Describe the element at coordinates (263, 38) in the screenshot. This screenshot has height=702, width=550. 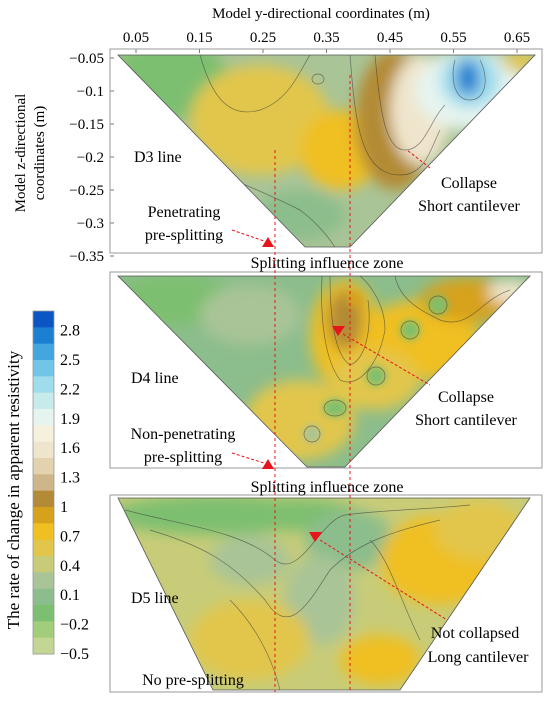
I see `x-tick-label: 0.25` at that location.